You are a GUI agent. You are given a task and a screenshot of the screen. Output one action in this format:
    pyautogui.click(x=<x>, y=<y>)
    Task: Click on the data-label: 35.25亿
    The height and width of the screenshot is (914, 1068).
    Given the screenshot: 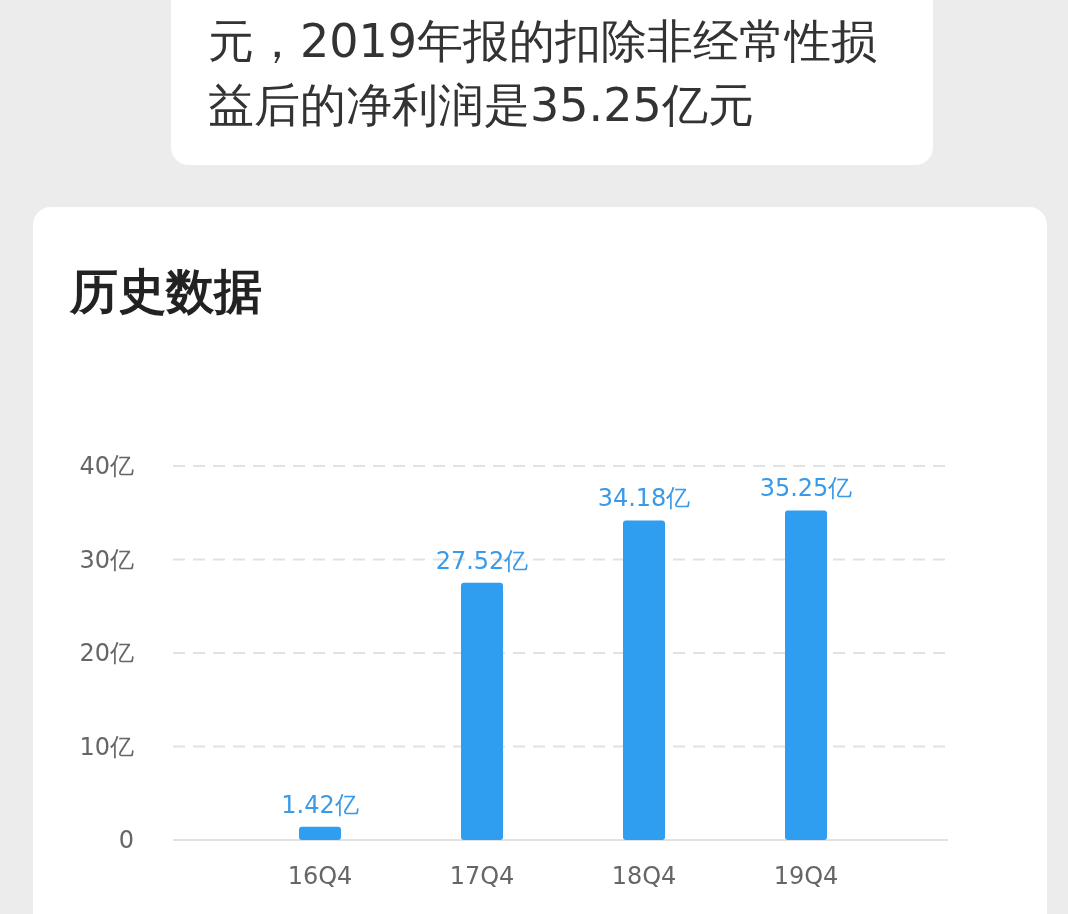 What is the action you would take?
    pyautogui.click(x=806, y=488)
    